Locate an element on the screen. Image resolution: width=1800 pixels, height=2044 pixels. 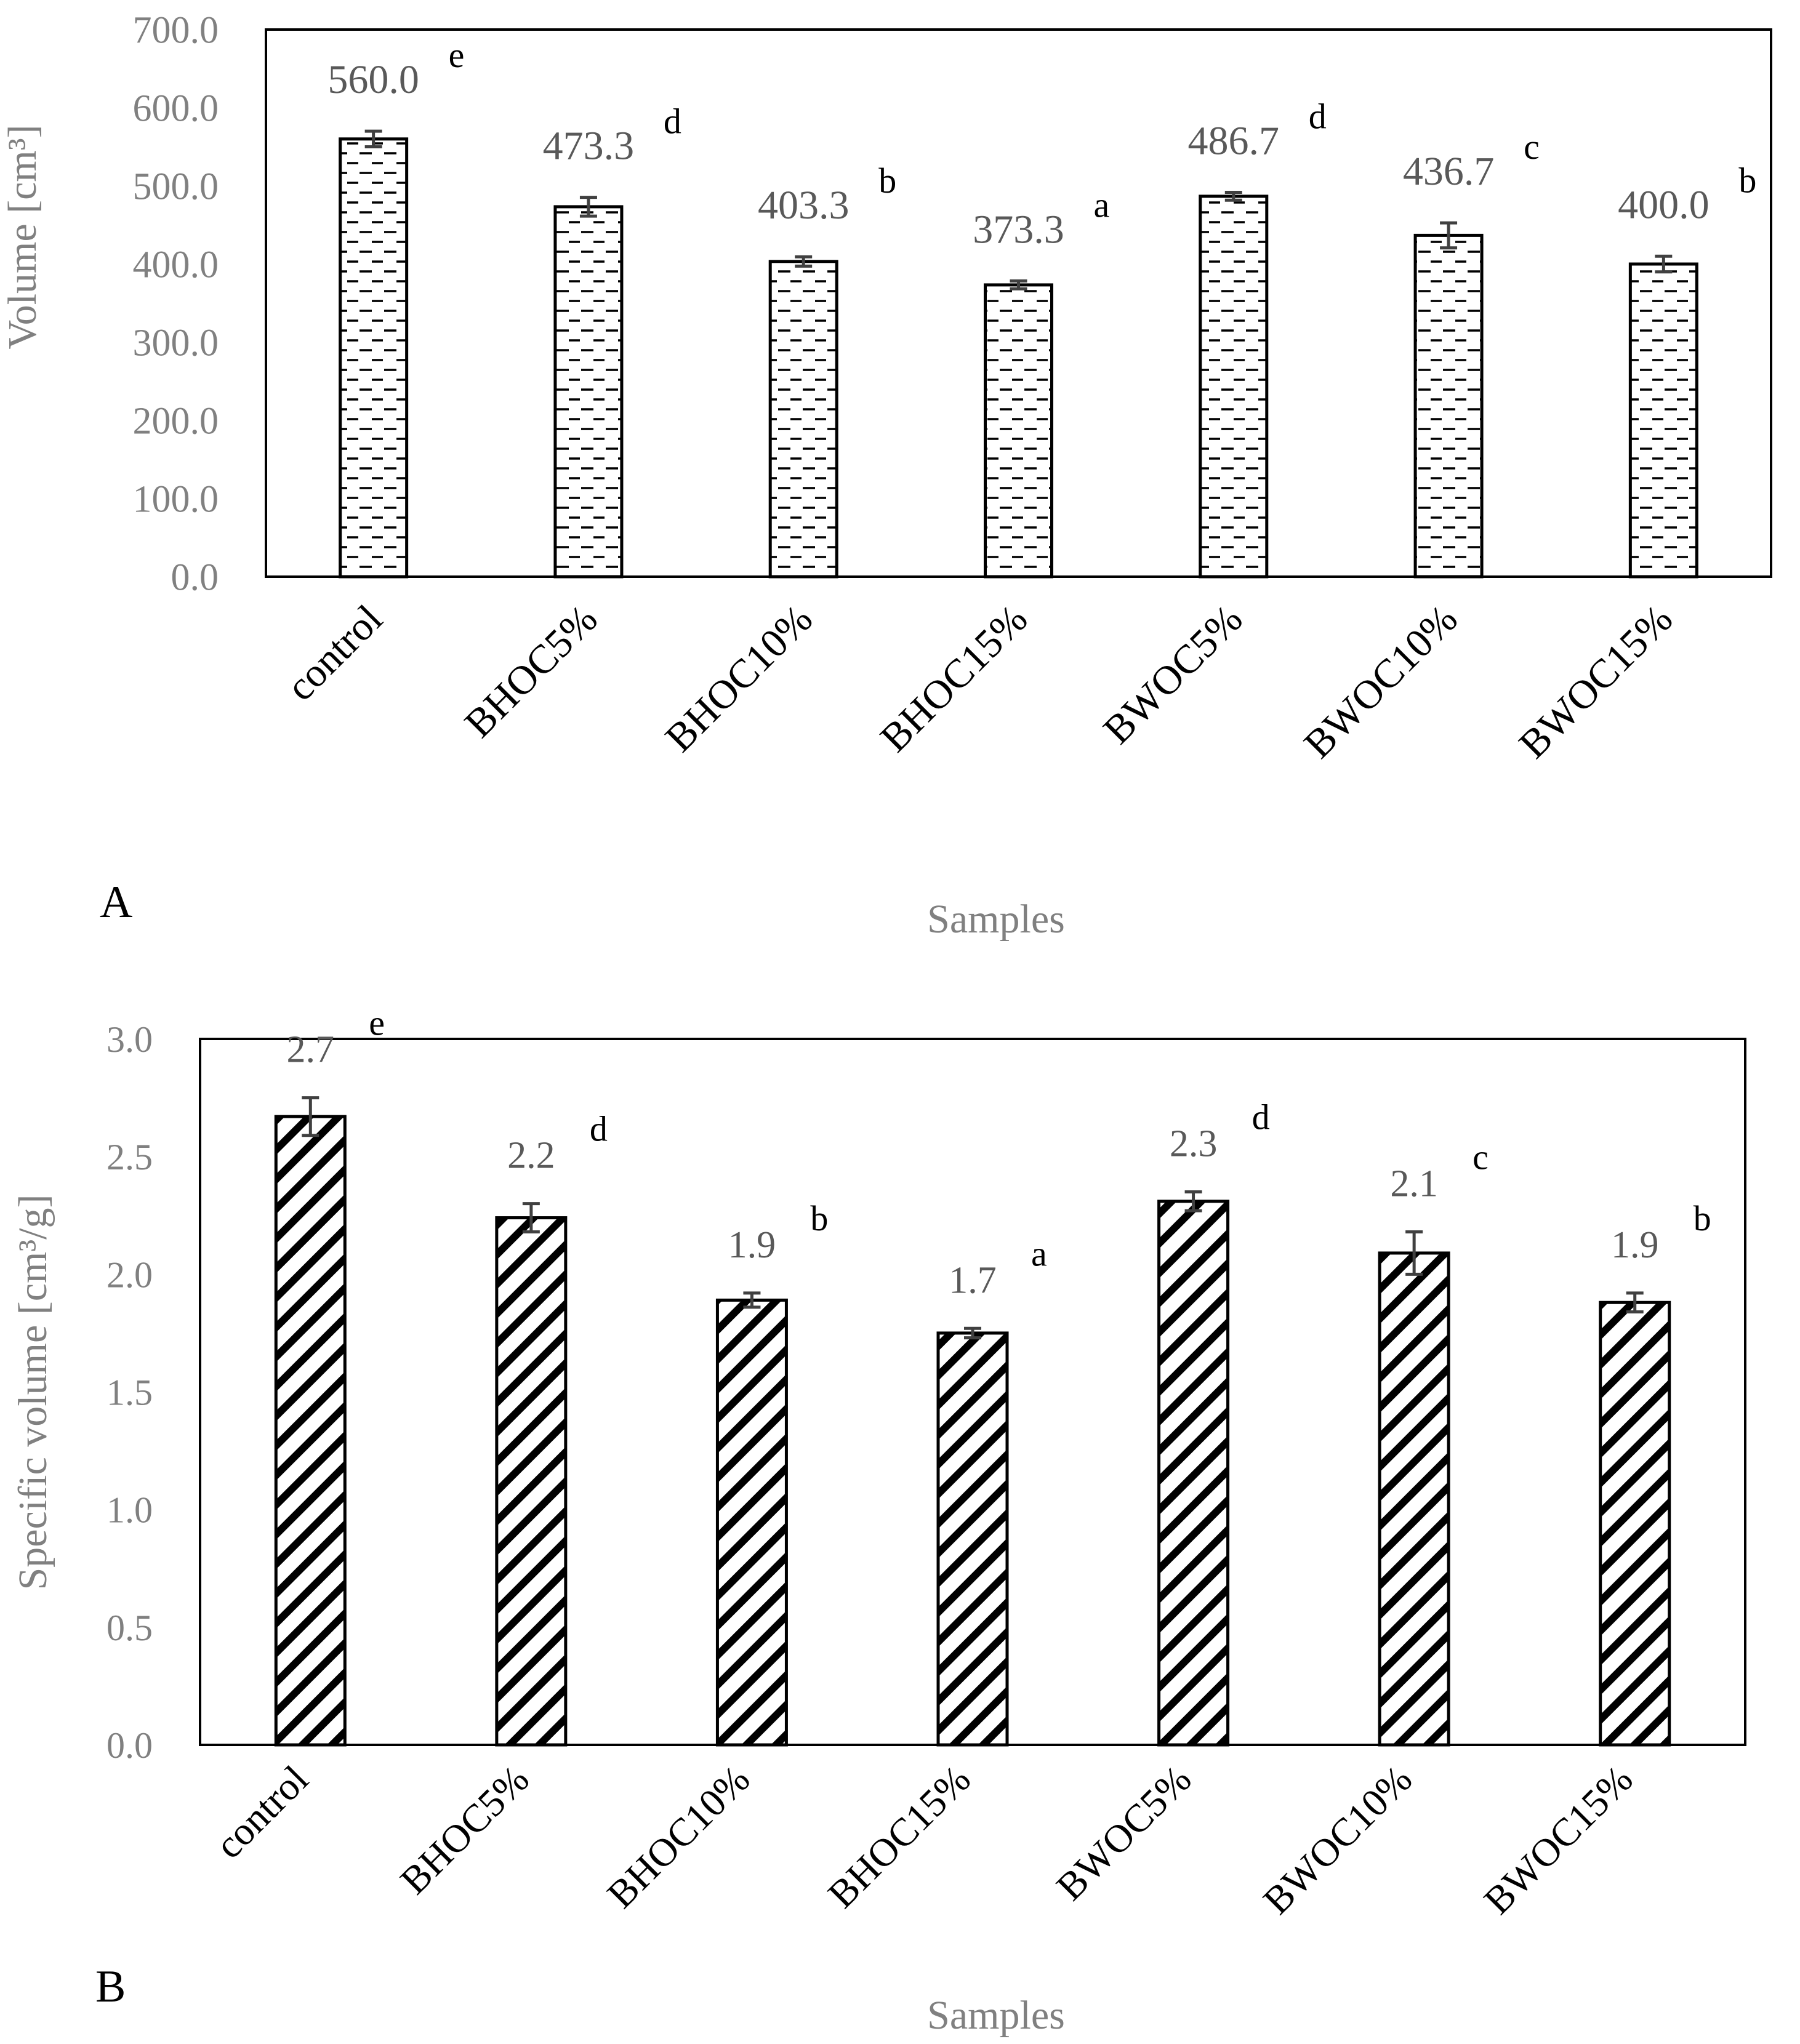
data-label: 2.1 is located at coordinates (1414, 1184).